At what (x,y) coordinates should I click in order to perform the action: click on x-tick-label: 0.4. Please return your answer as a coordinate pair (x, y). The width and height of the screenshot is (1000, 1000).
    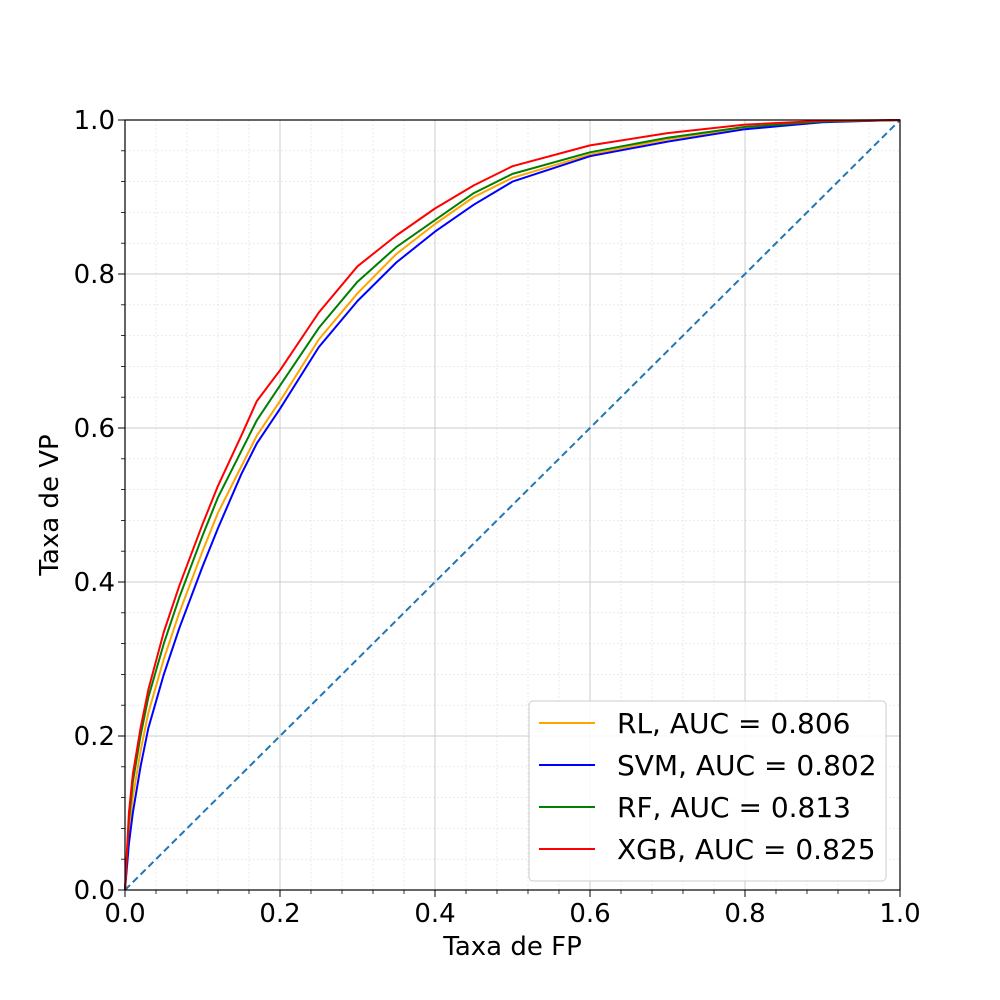
    Looking at the image, I should click on (434, 914).